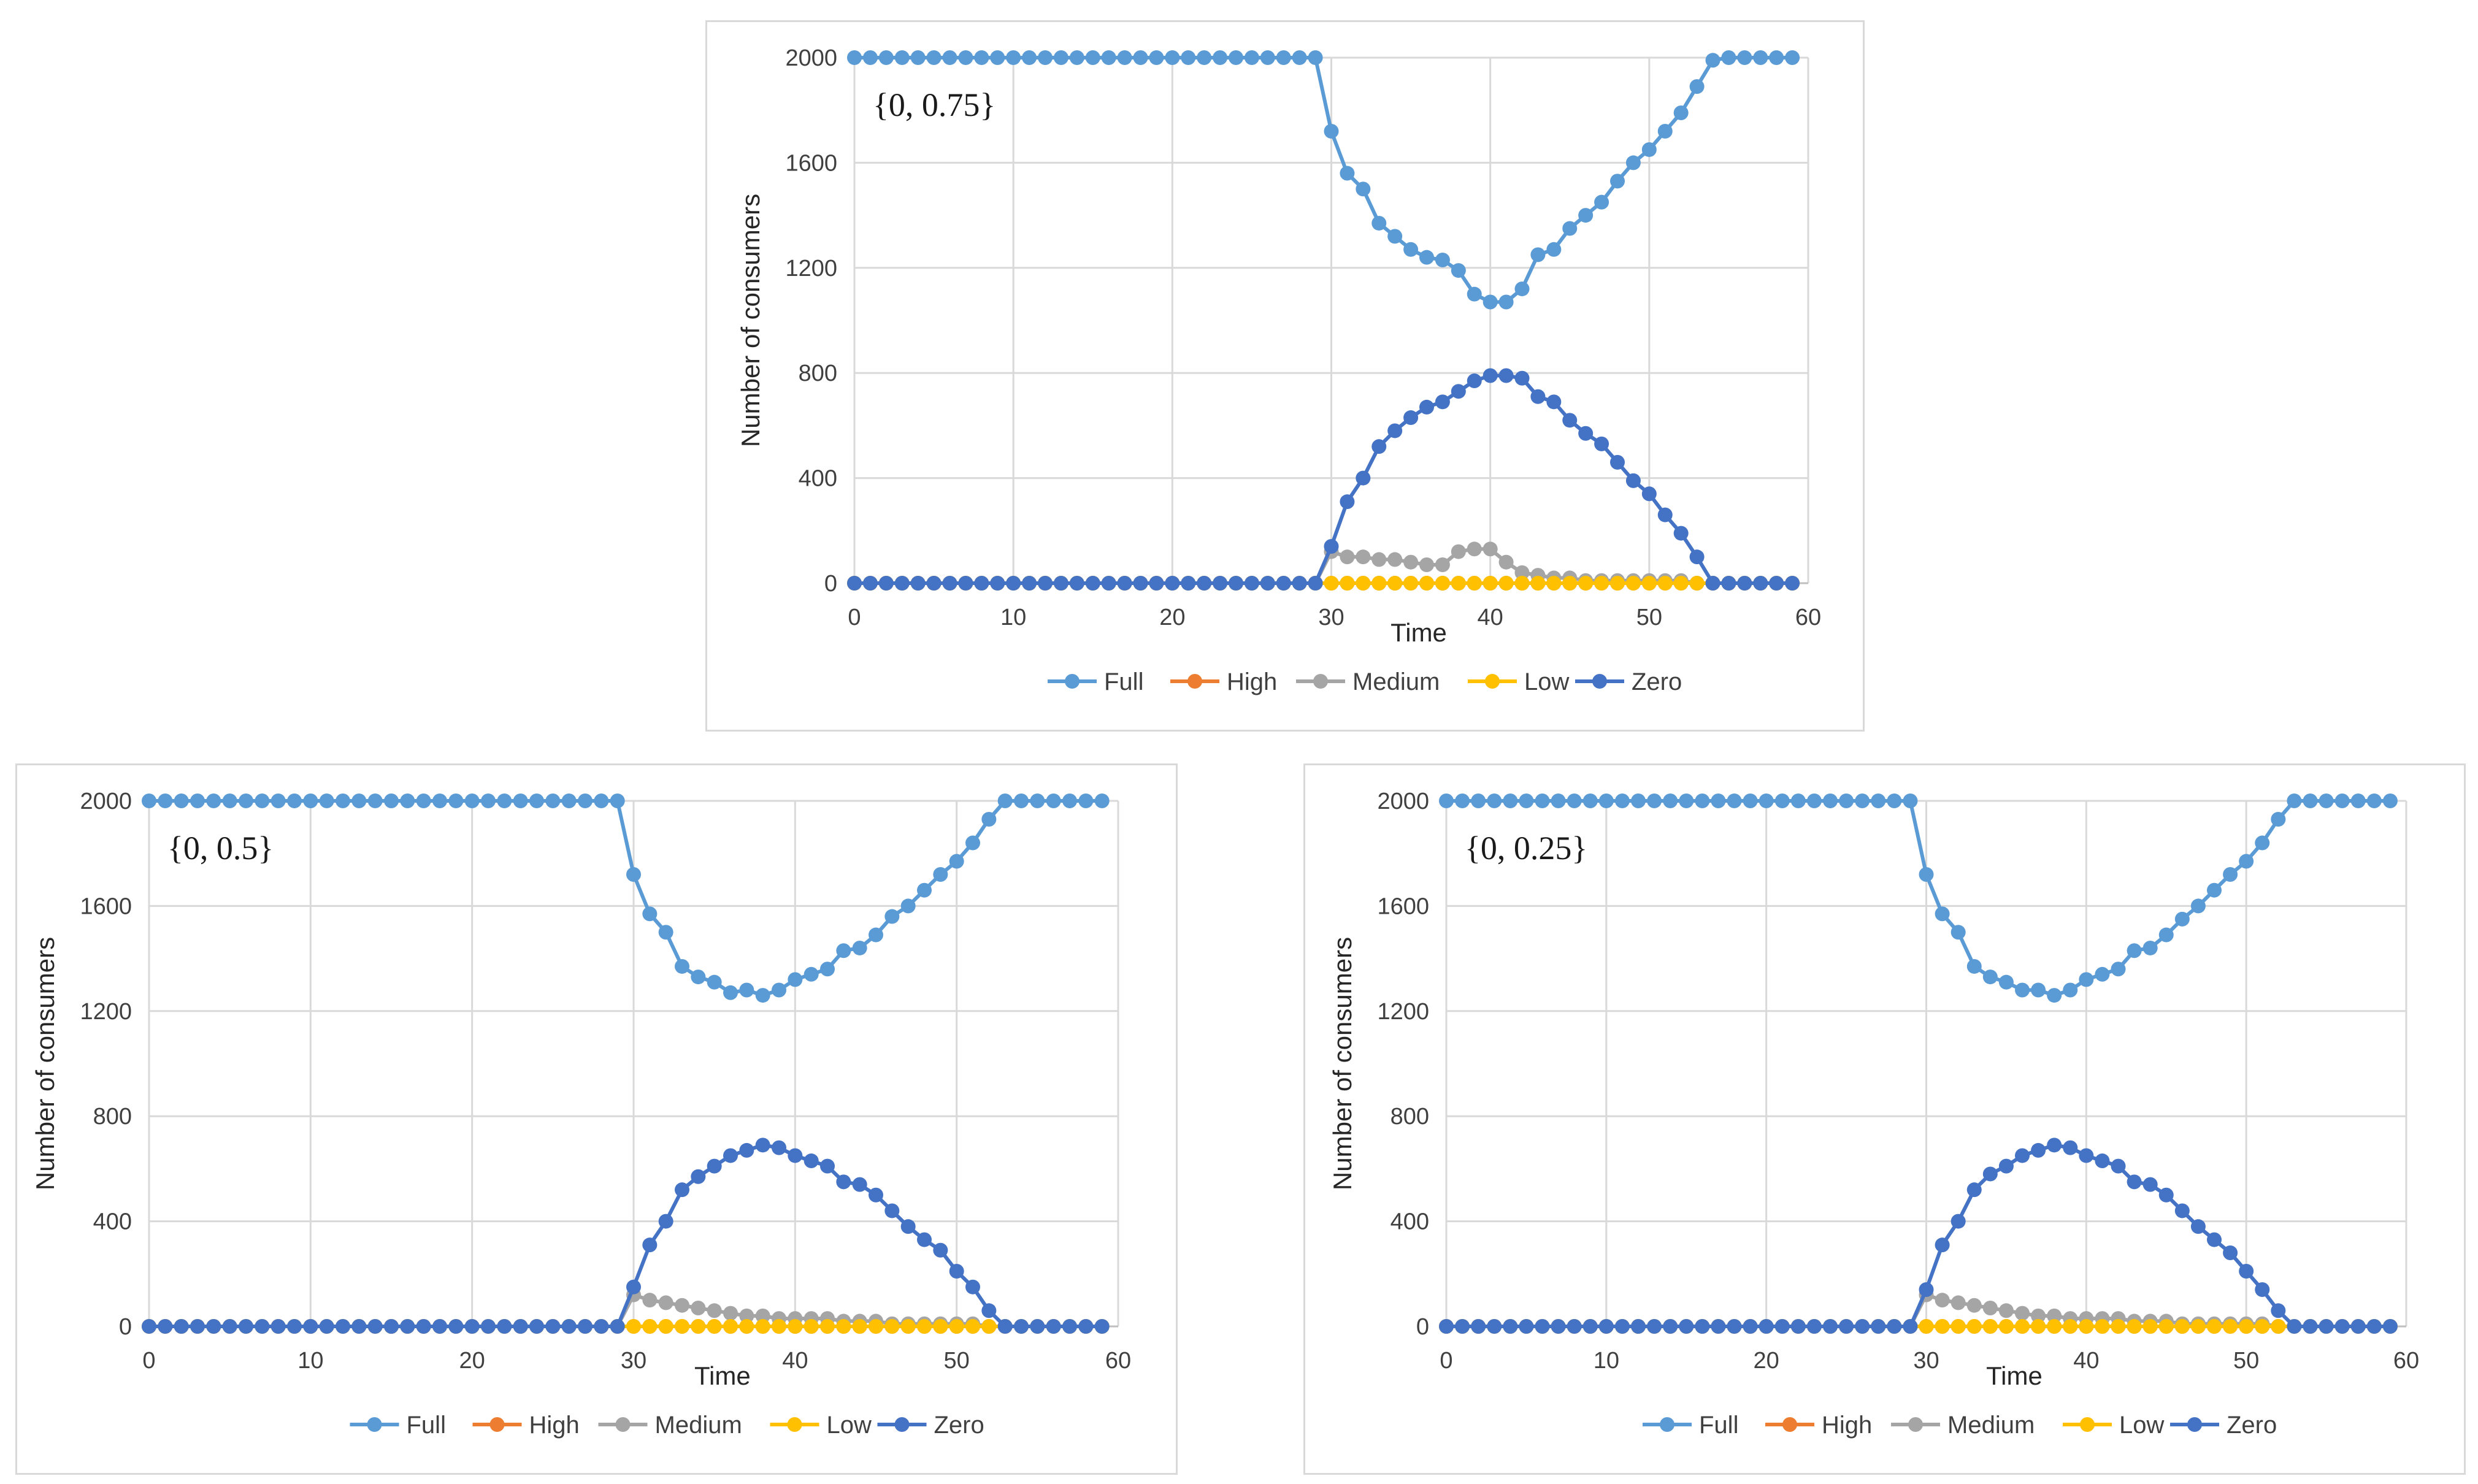 This screenshot has width=2478, height=1484. I want to click on series-line-zero, so click(1323, 479).